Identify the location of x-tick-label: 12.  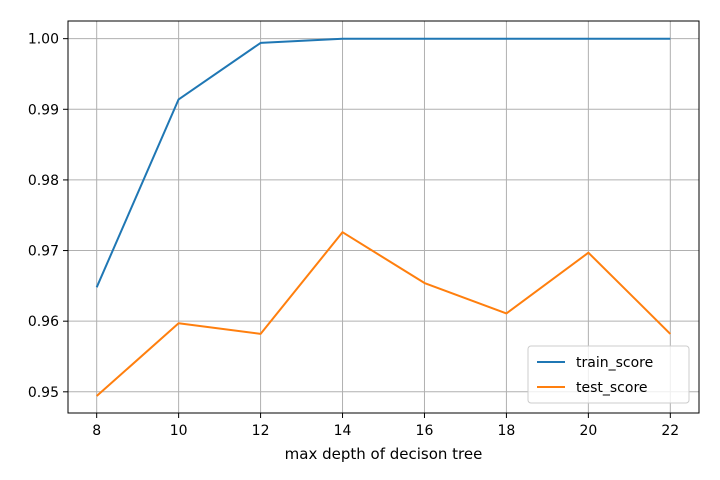
(261, 431).